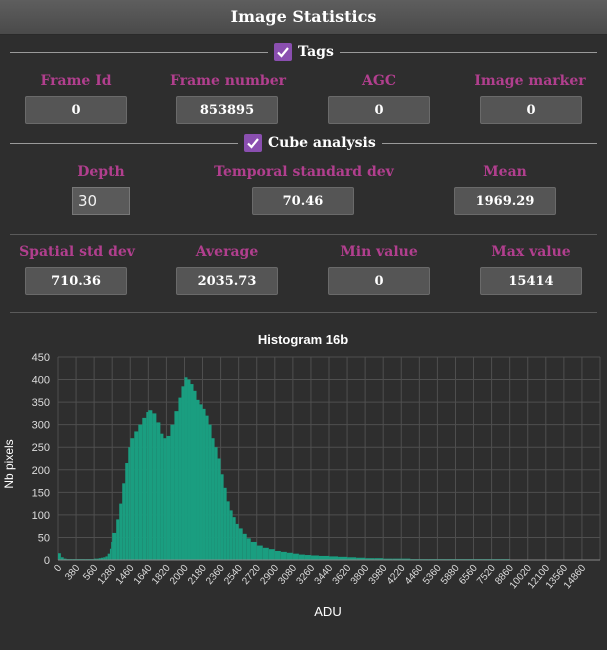 The image size is (607, 650). I want to click on frame-number-label: Frame number, so click(228, 81).